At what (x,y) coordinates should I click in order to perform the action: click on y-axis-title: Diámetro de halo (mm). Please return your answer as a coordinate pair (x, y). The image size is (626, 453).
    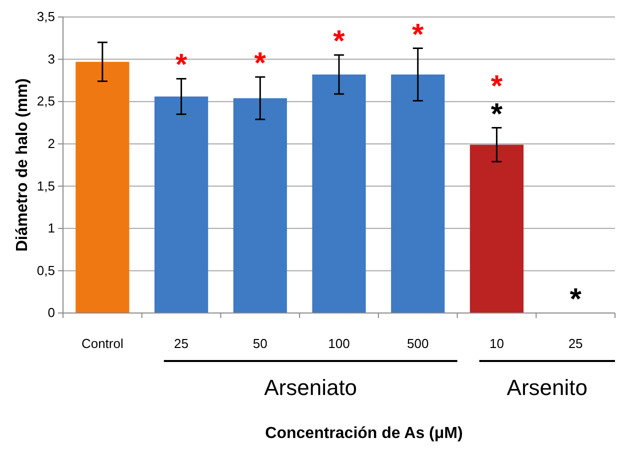
    Looking at the image, I should click on (22, 165).